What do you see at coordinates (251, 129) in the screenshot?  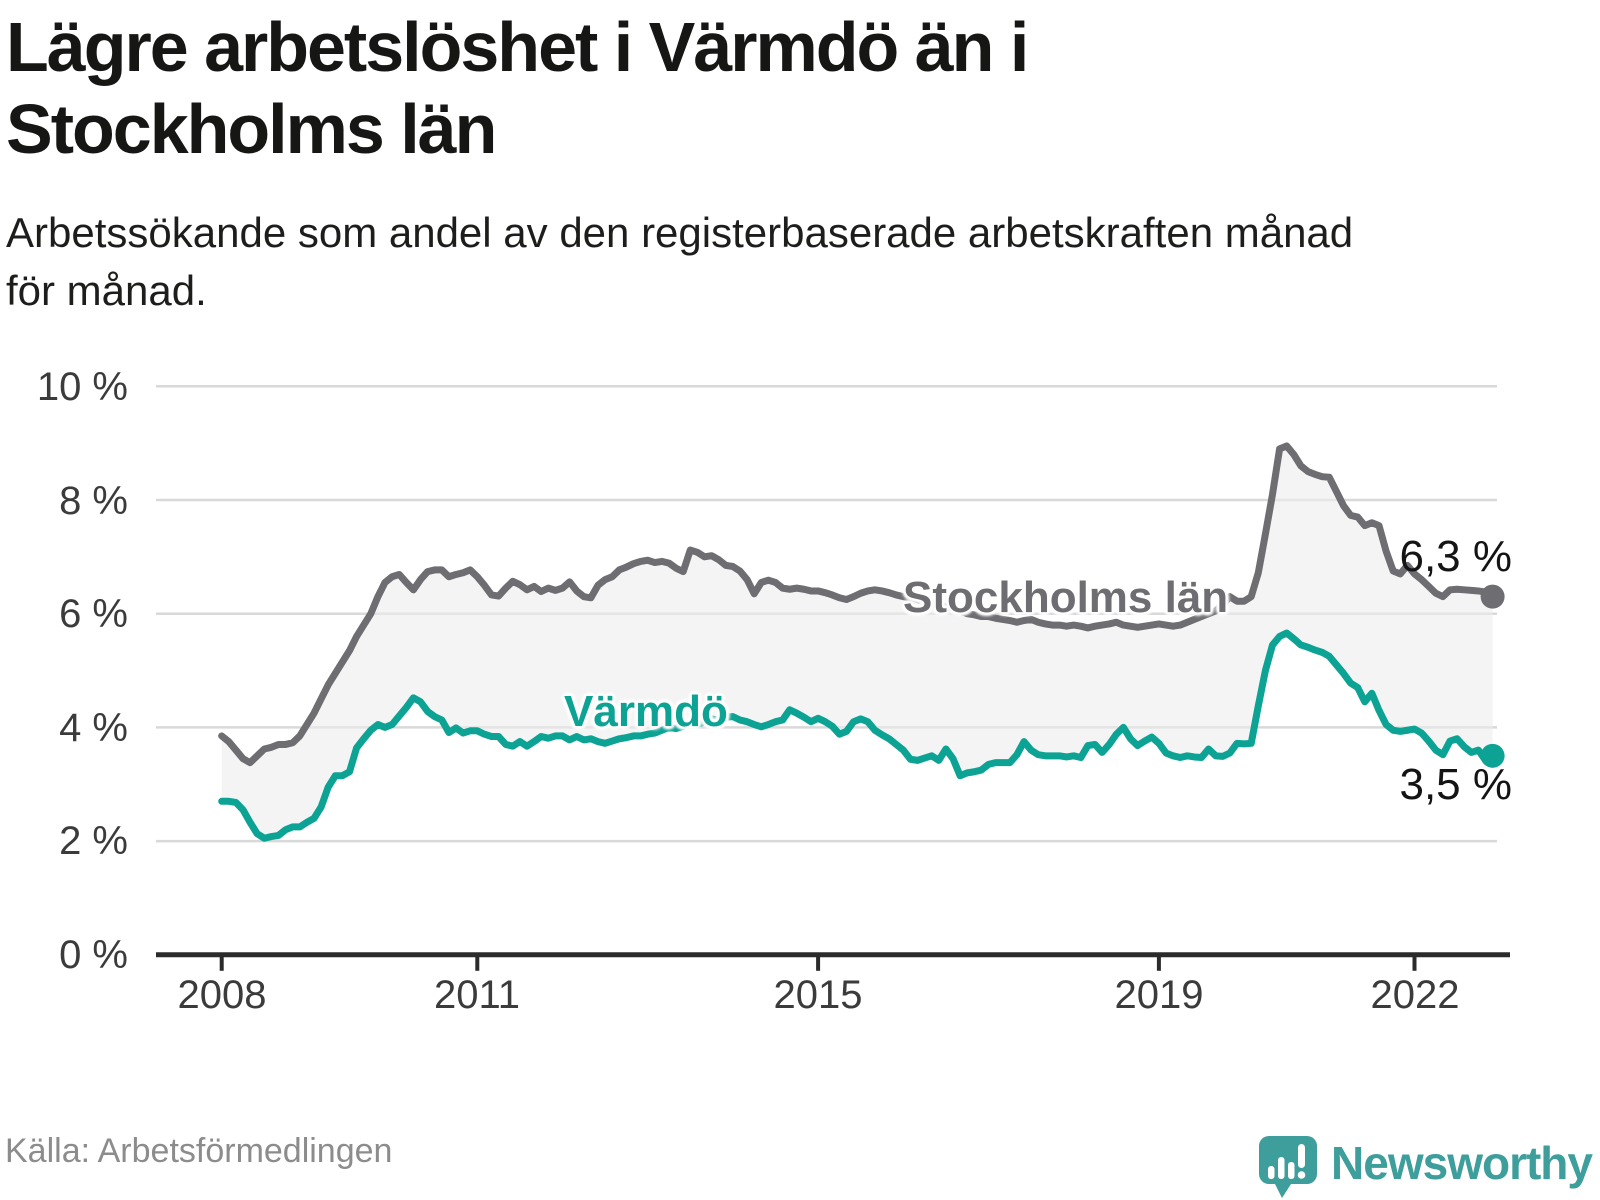 I see `page-title-line2: Stockholms län` at bounding box center [251, 129].